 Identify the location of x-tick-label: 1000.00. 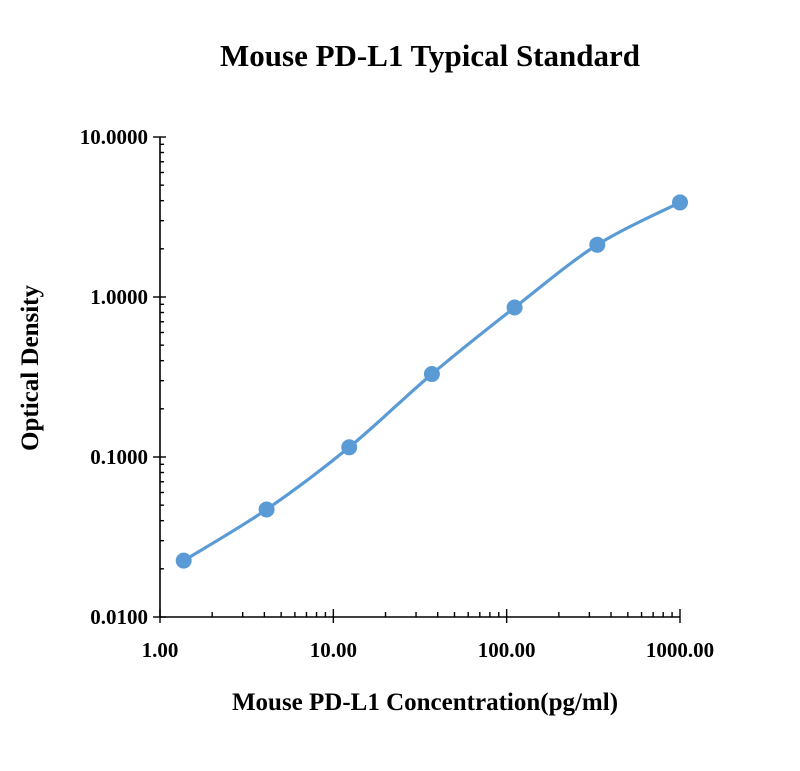
(680, 650).